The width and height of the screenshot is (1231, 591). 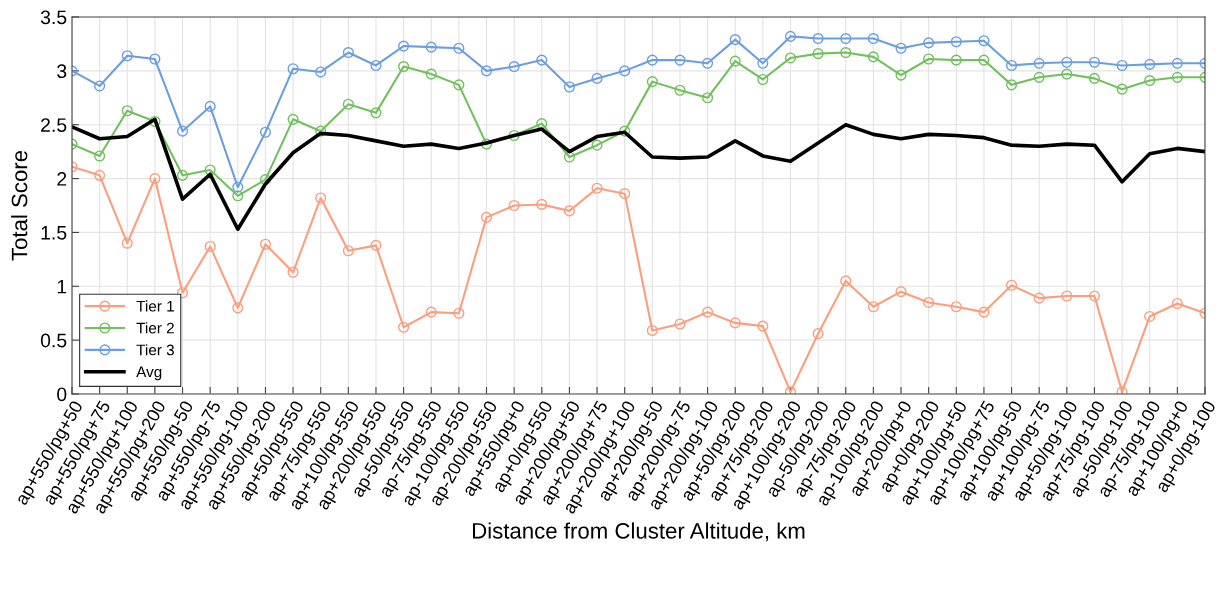 I want to click on y-tick-label: 2.5, so click(x=54, y=125).